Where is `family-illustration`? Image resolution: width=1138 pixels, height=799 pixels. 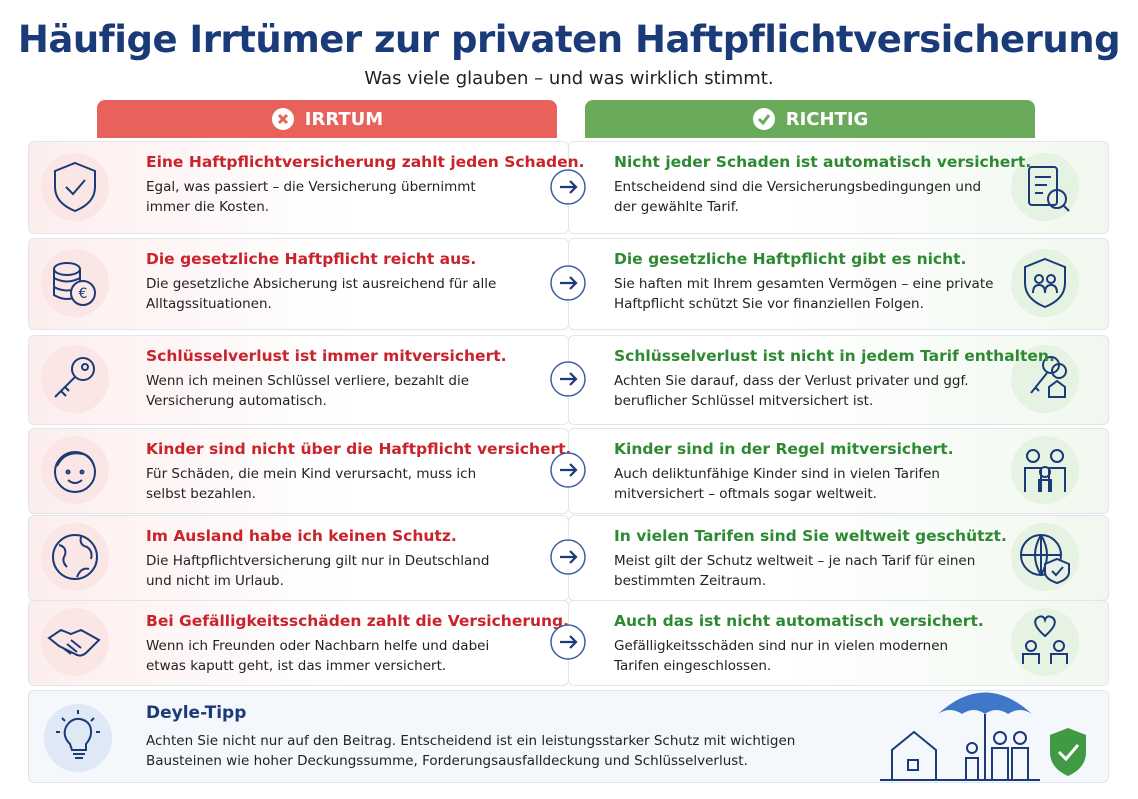
family-illustration is located at coordinates (983, 736).